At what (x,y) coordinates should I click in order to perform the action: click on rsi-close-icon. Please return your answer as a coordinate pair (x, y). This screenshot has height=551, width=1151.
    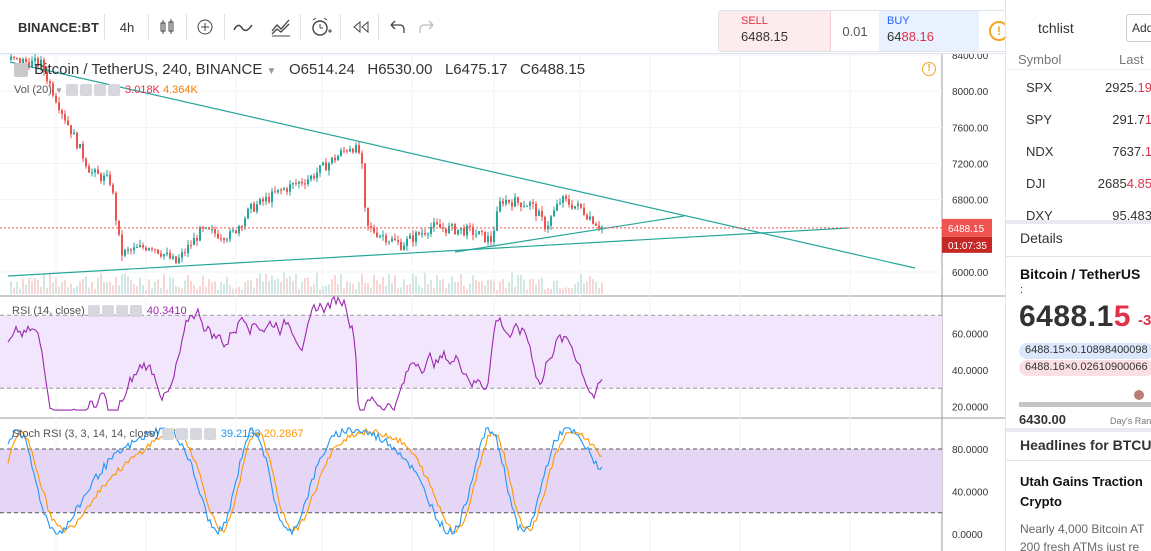
    Looking at the image, I should click on (121, 311).